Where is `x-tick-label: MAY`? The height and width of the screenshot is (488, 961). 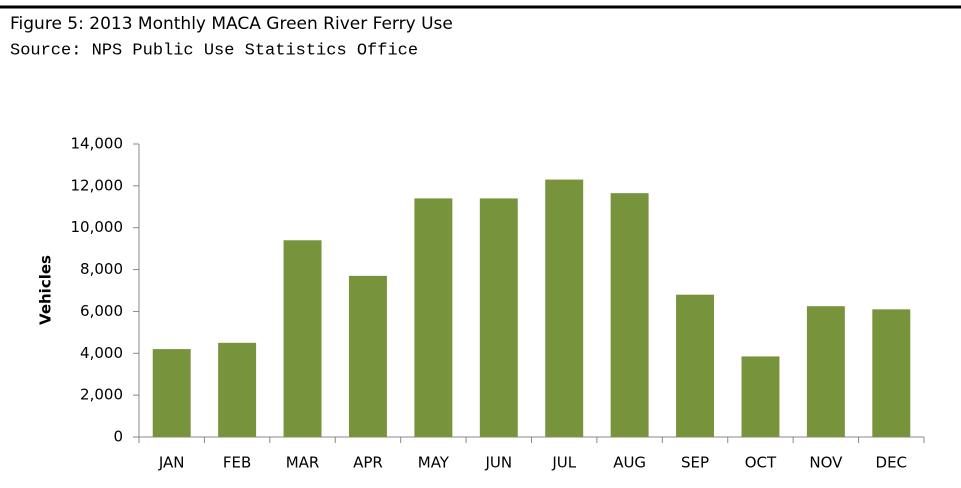
x-tick-label: MAY is located at coordinates (434, 463).